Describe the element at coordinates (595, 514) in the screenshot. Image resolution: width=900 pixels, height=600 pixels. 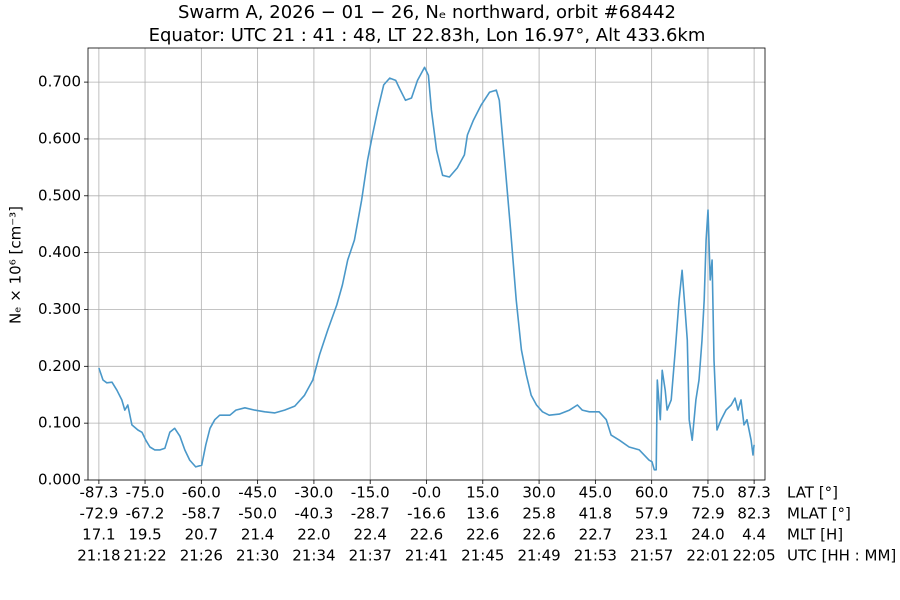
I see `x-tick-label-row: 41.8` at that location.